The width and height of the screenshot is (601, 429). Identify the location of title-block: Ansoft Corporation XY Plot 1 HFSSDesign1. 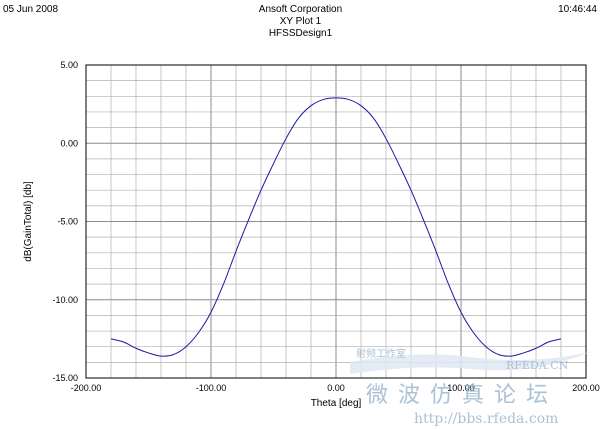
(300, 22).